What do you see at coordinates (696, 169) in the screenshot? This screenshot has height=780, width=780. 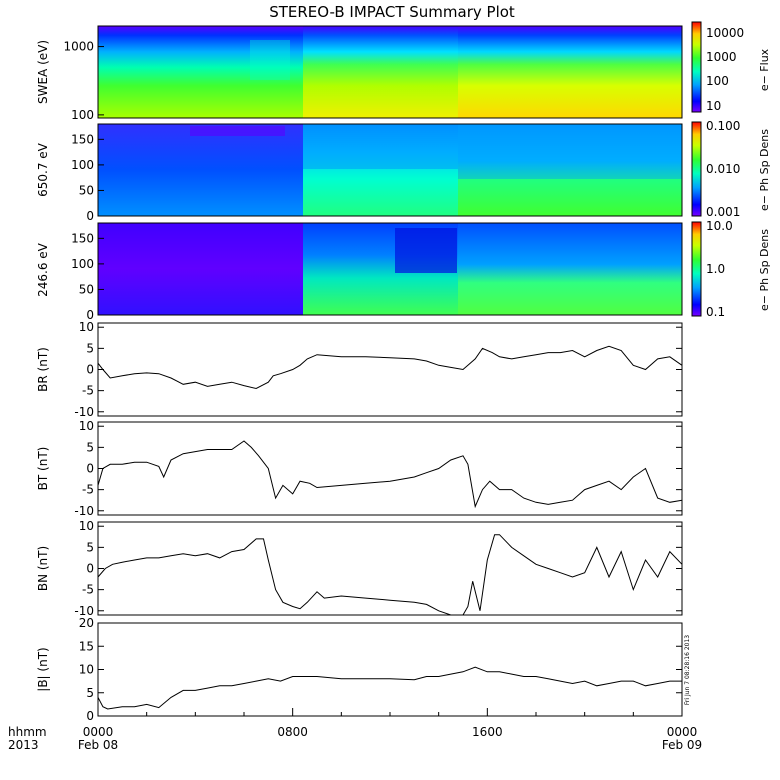 I see `colorbar-650eV` at bounding box center [696, 169].